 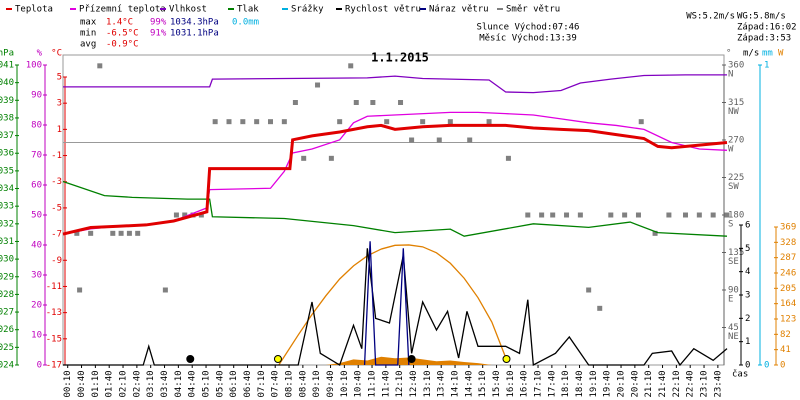 I want to click on stat-label: max, so click(x=88, y=23).